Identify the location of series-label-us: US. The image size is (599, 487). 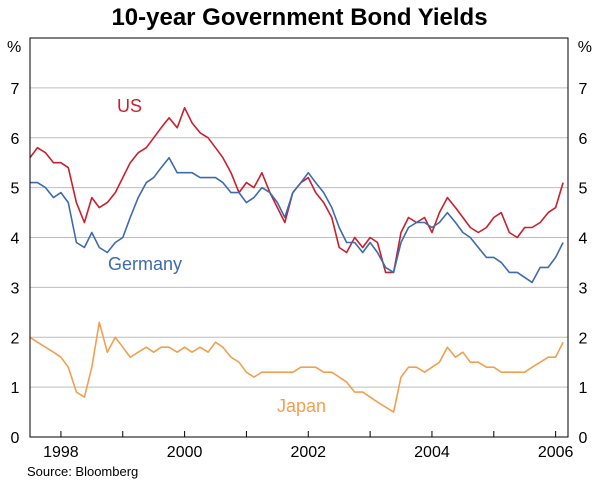
(129, 106).